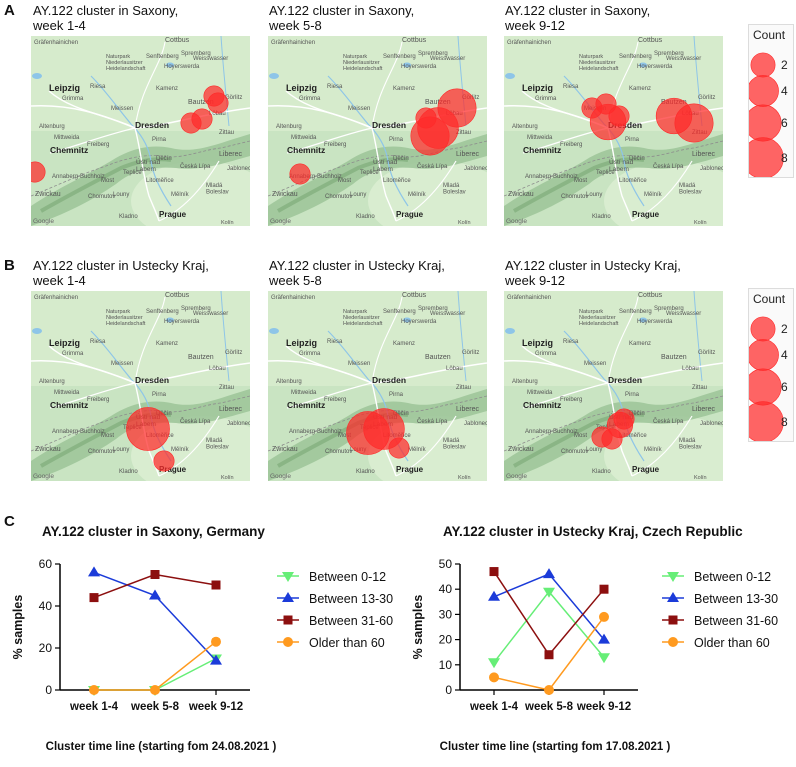 This screenshot has width=796, height=767. Describe the element at coordinates (467, 409) in the screenshot. I see `town-label-liberec: Liberec` at that location.